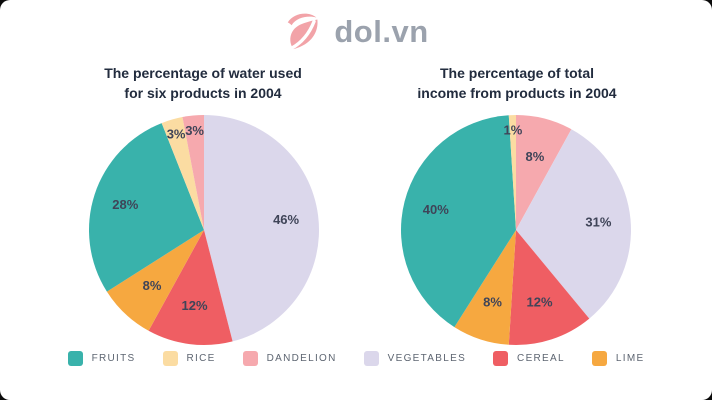 This screenshot has width=712, height=400. I want to click on legend-swatch-fruits, so click(75, 358).